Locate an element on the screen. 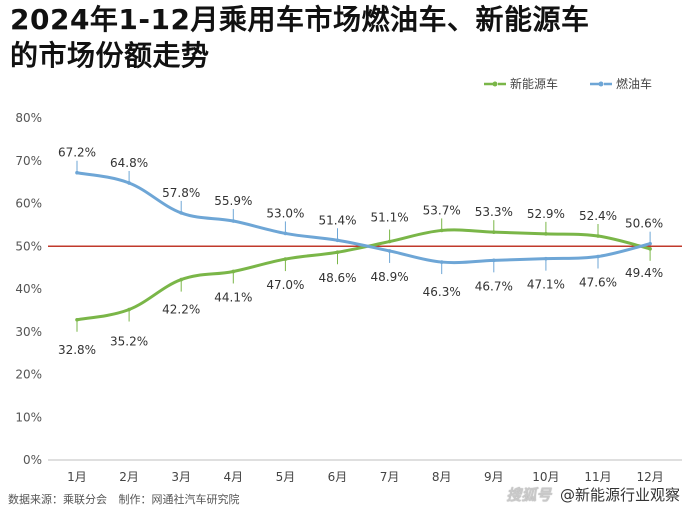 This screenshot has width=690, height=514. data-label: 49.4% is located at coordinates (644, 273).